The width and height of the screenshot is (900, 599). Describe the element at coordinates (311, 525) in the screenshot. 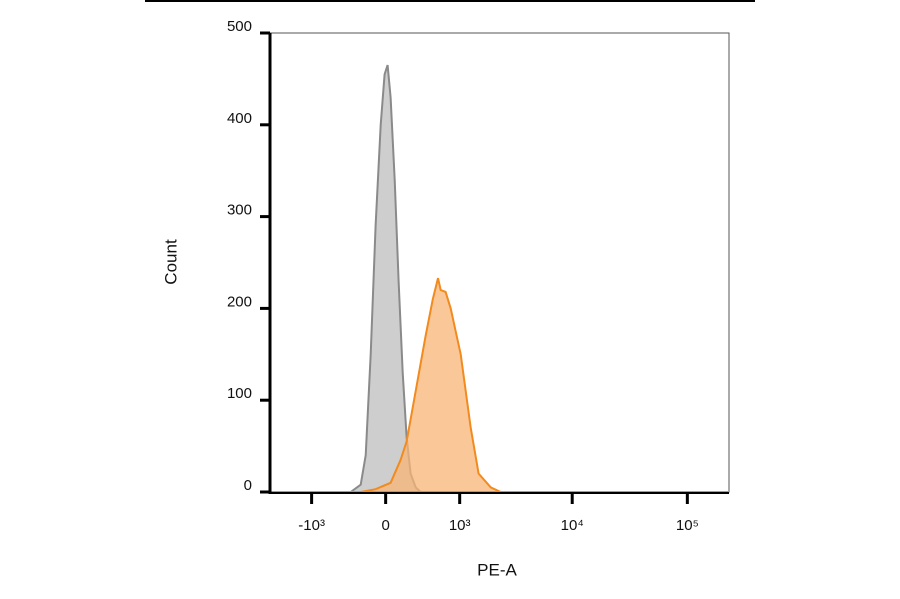

I see `x-tick-label: -10³` at that location.